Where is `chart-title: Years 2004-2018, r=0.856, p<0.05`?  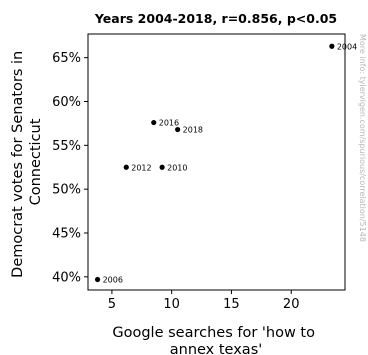 chart-title: Years 2004-2018, r=0.856, p<0.05 is located at coordinates (215, 18).